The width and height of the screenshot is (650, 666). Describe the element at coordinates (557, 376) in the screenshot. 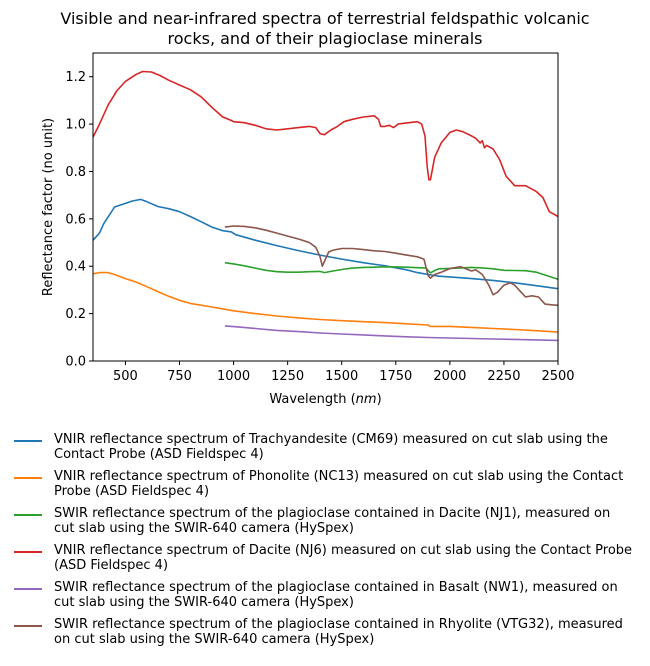

I see `x-tick-label: 2500` at that location.